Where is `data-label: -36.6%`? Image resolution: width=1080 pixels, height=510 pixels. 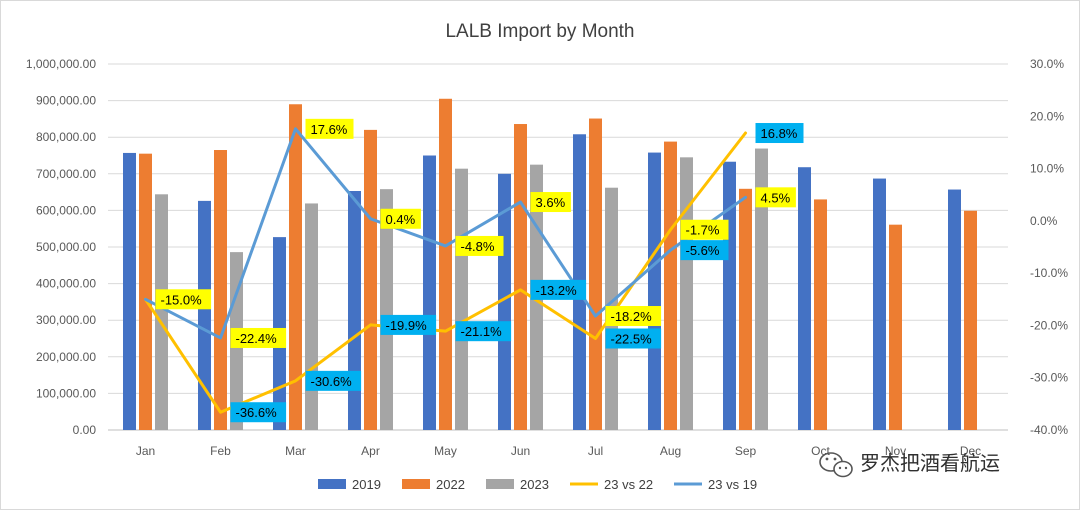
data-label: -36.6% is located at coordinates (258, 412).